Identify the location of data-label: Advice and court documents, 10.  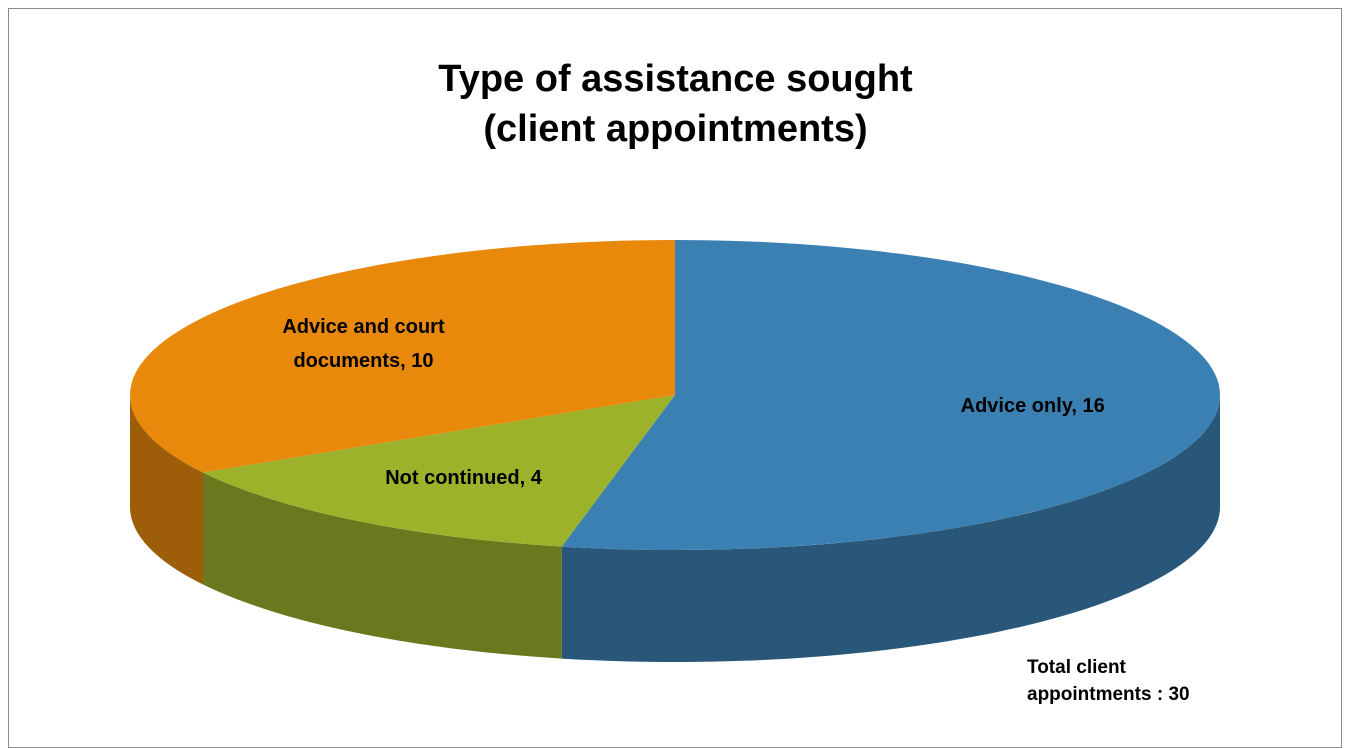
(363, 343).